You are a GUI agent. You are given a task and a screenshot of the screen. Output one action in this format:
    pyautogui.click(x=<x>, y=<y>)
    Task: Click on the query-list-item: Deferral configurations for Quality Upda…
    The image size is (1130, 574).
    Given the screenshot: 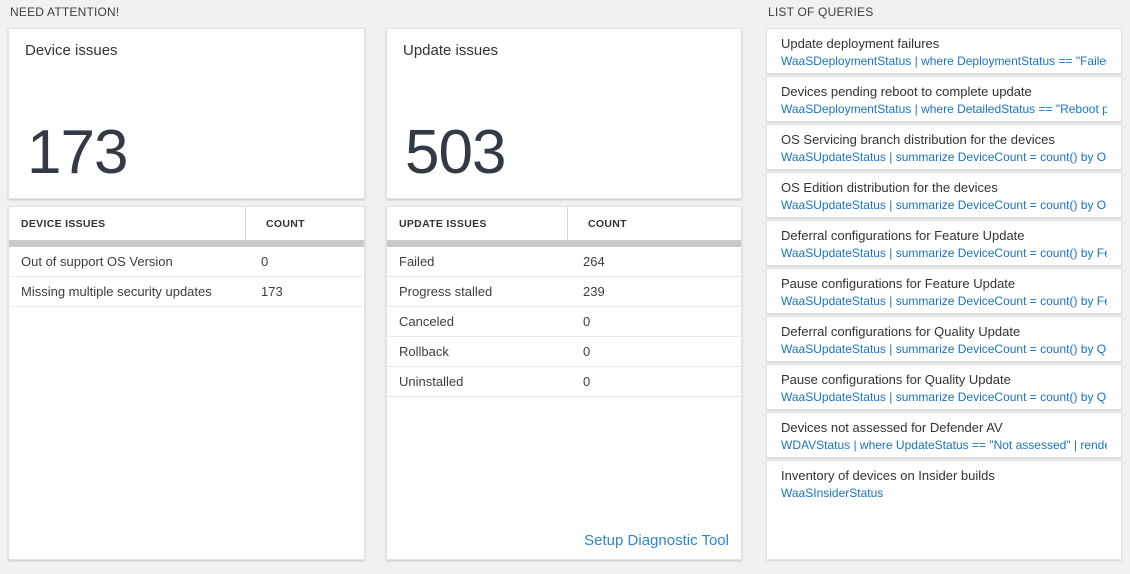 What is the action you would take?
    pyautogui.click(x=944, y=339)
    